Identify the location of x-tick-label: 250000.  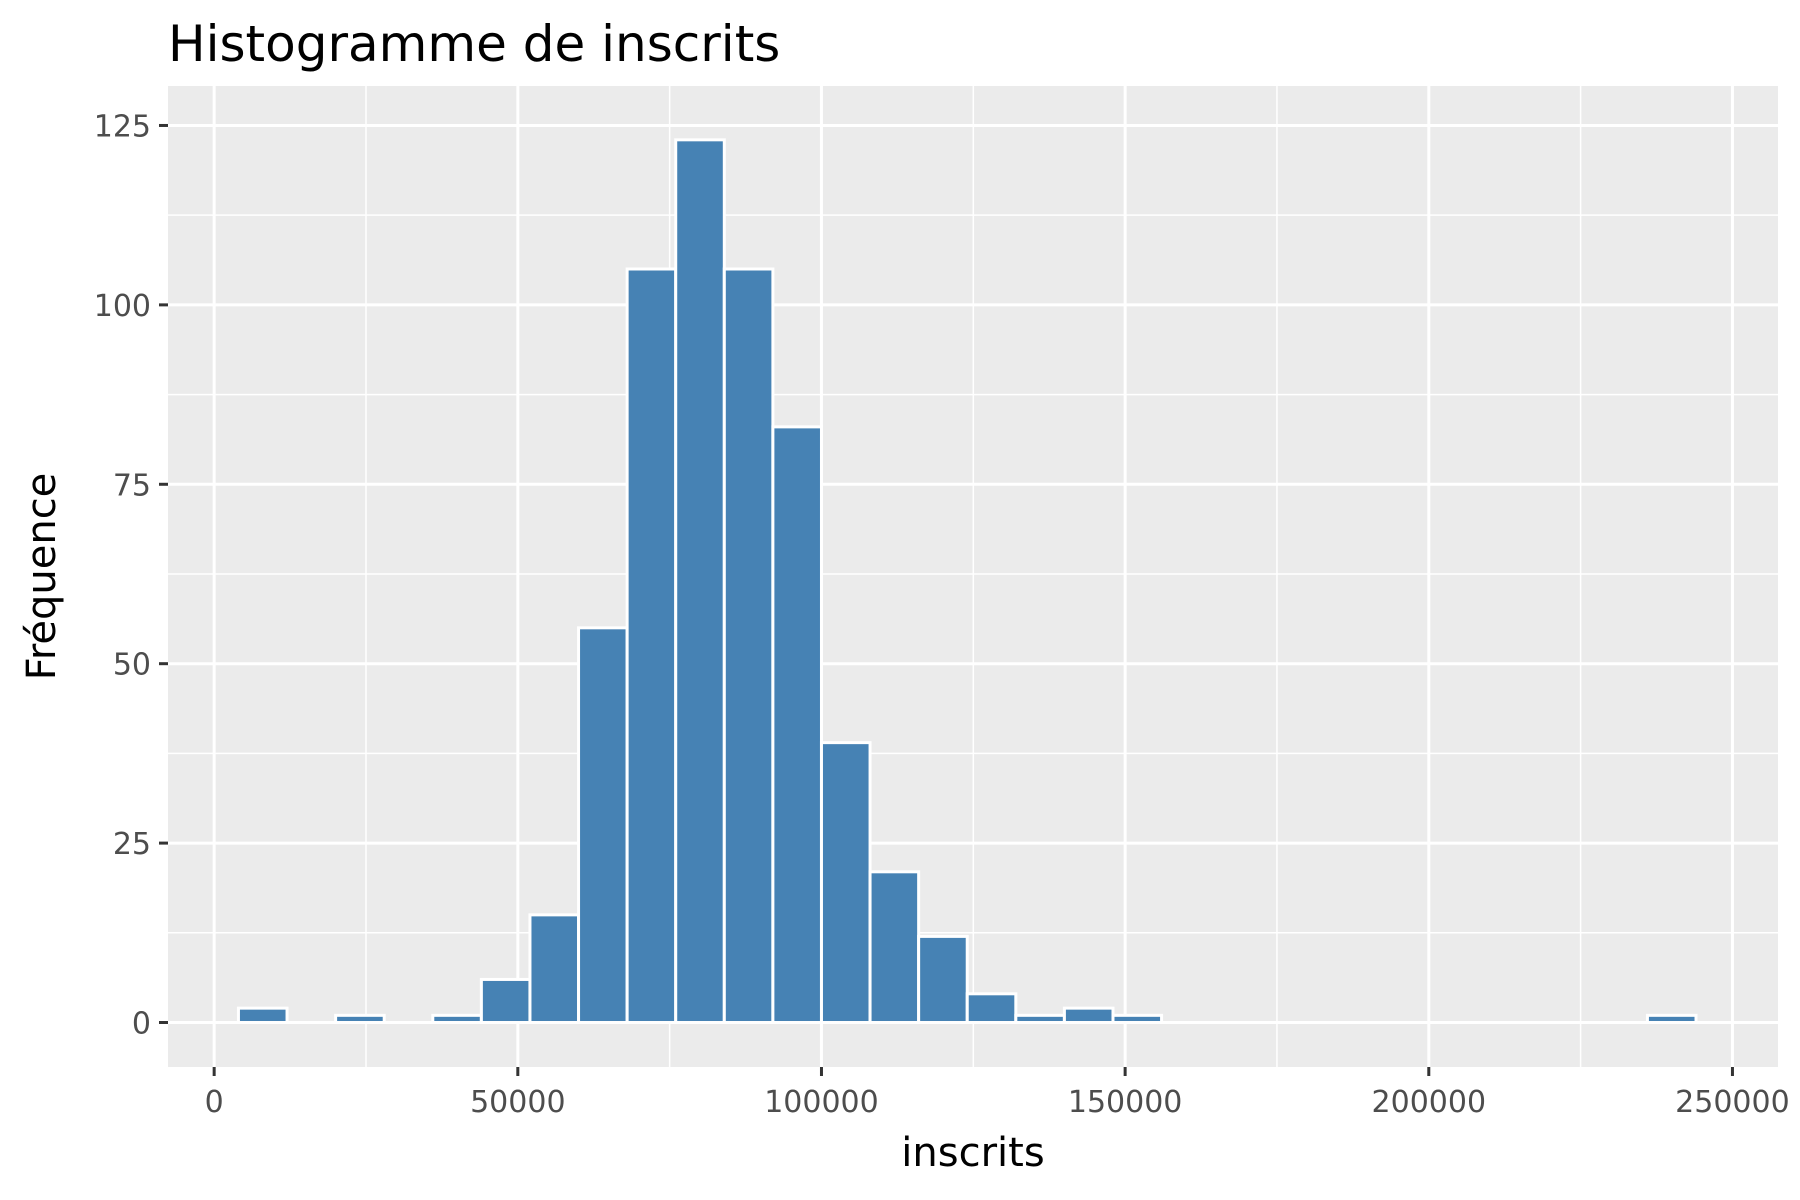
(1732, 1102).